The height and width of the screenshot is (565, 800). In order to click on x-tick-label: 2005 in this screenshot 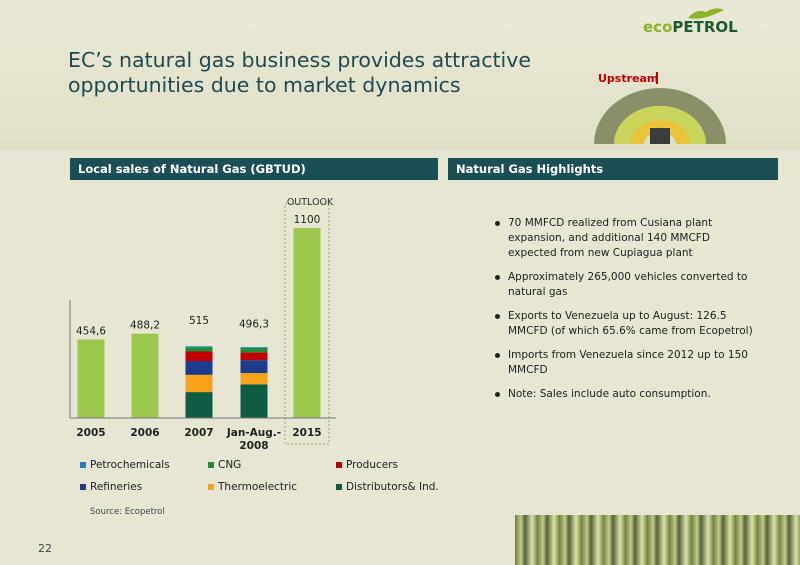, I will do `click(90, 433)`.